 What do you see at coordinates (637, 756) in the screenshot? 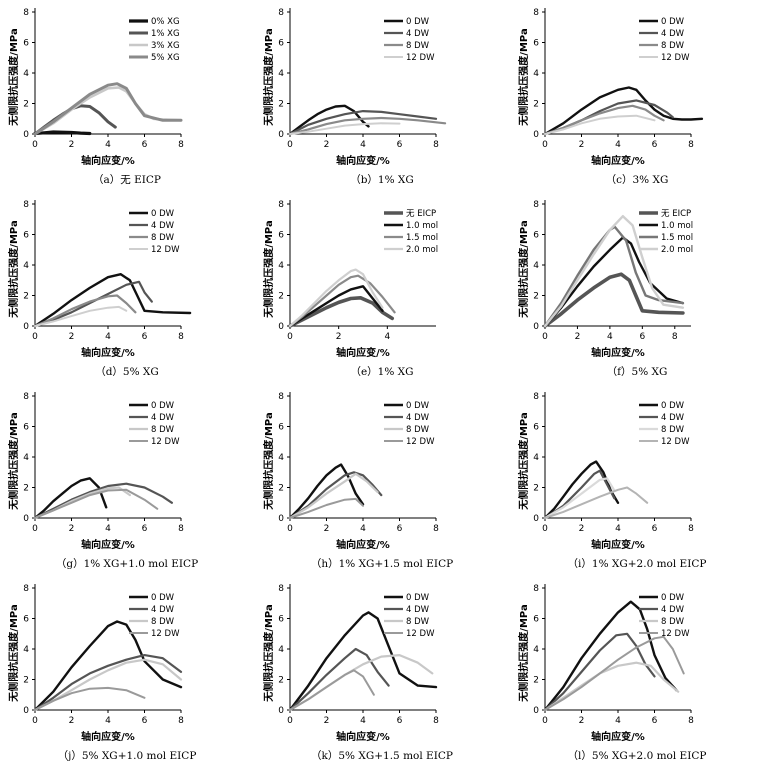
I see `panel-caption: （l）5% XG+2.0 mol EICP` at bounding box center [637, 756].